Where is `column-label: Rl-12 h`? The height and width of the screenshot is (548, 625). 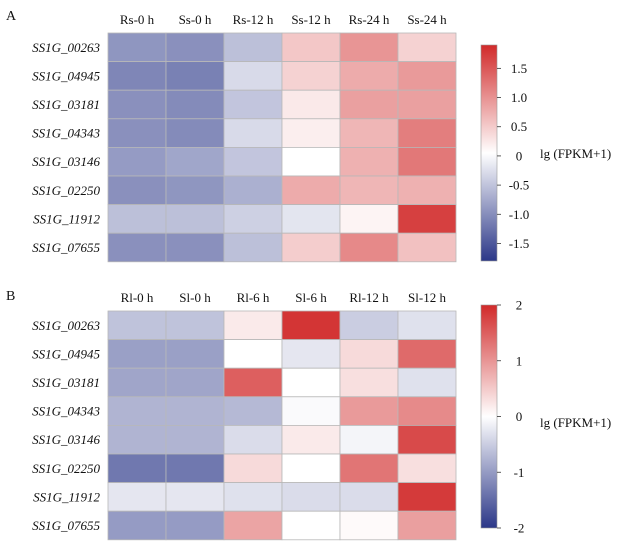
column-label: Rl-12 h is located at coordinates (369, 297).